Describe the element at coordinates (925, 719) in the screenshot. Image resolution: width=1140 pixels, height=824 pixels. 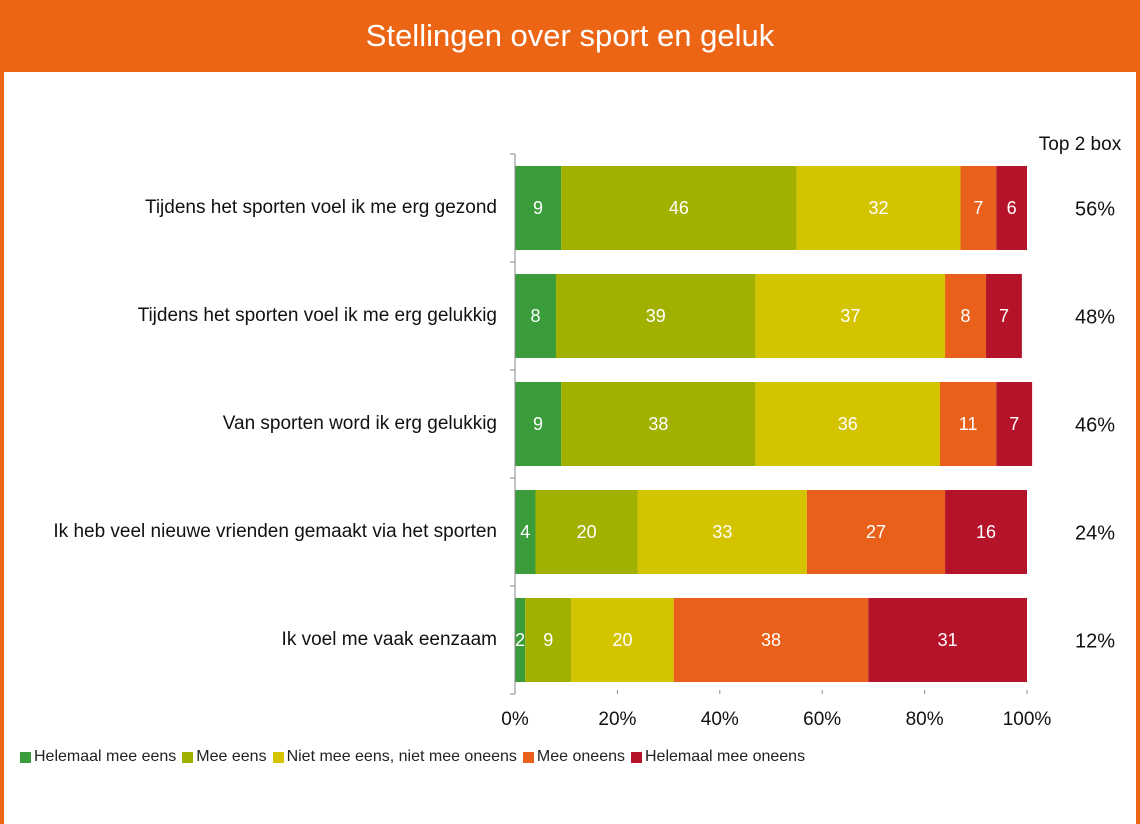
I see `x-tick-label: 80%` at that location.